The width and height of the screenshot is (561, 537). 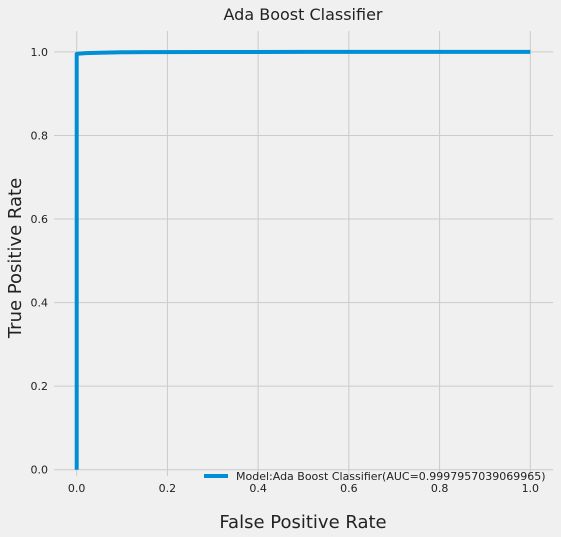 What do you see at coordinates (531, 488) in the screenshot?
I see `x-tick-label: 1.0` at bounding box center [531, 488].